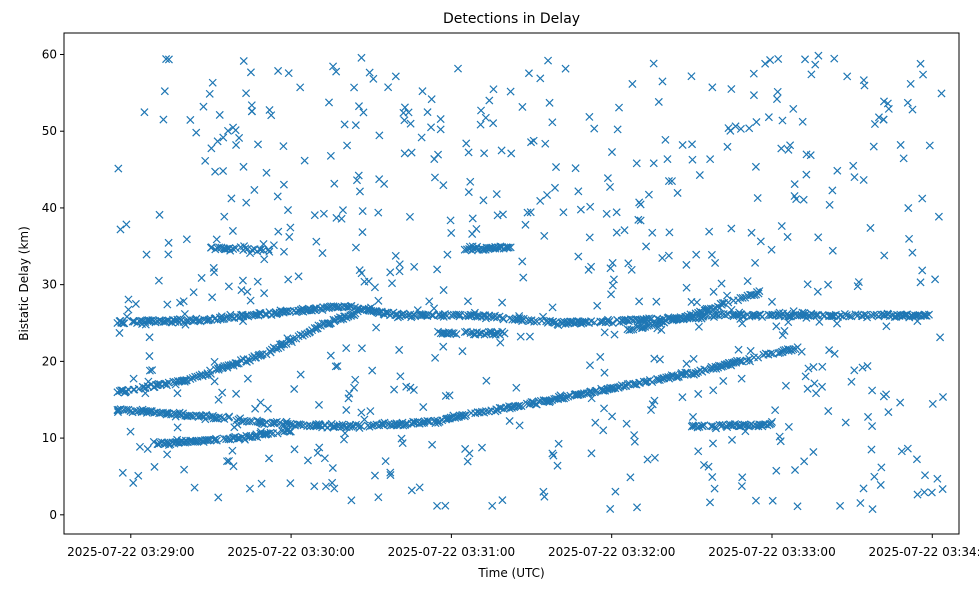  What do you see at coordinates (49, 208) in the screenshot?
I see `y-tick-label: 40` at bounding box center [49, 208].